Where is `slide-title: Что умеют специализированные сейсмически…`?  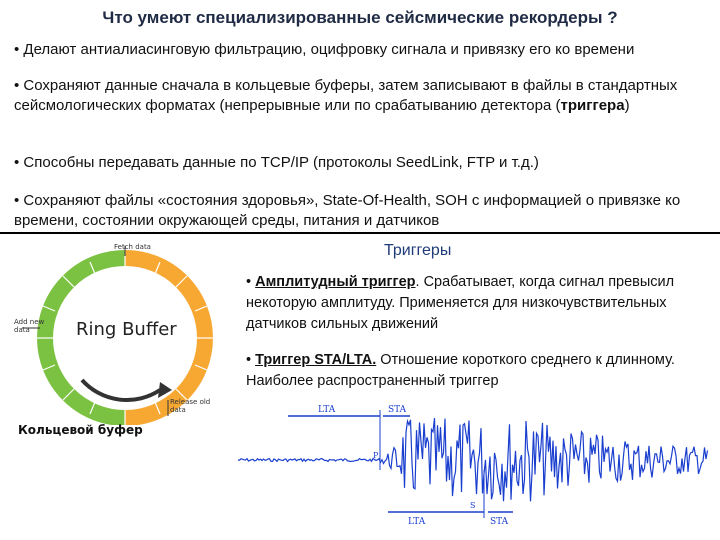
slide-title: Что умеют специализированные сейсмически… is located at coordinates (360, 17).